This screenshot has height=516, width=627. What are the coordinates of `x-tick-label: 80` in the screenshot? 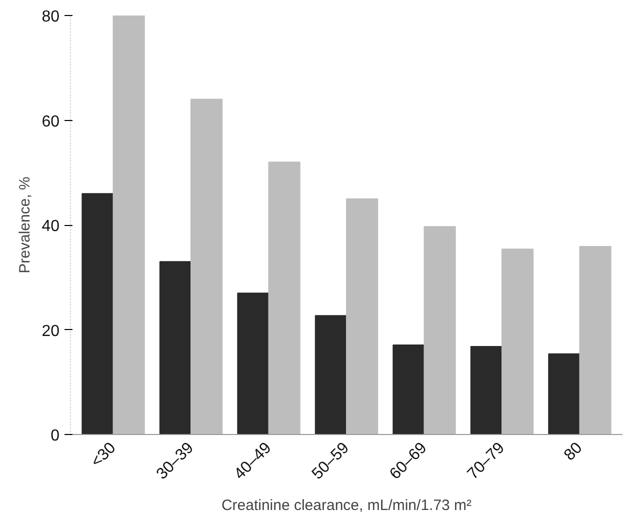 It's located at (573, 451).